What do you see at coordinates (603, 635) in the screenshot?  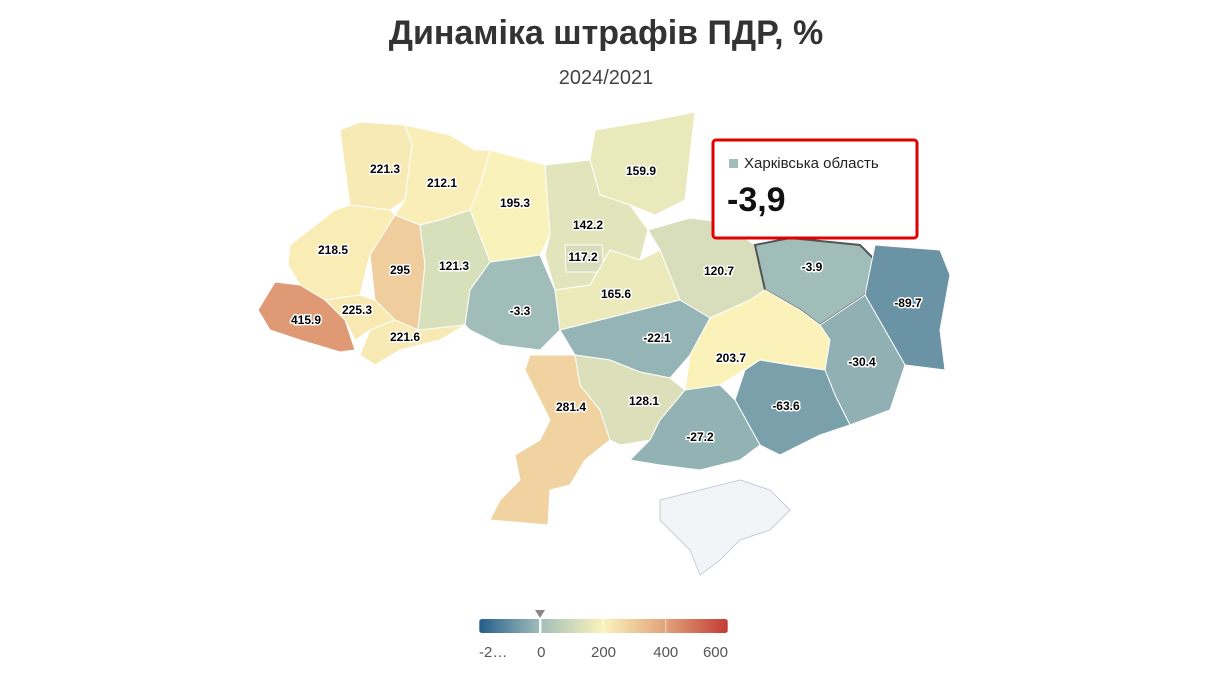 I see `legend: -2… 0 200 400 600` at bounding box center [603, 635].